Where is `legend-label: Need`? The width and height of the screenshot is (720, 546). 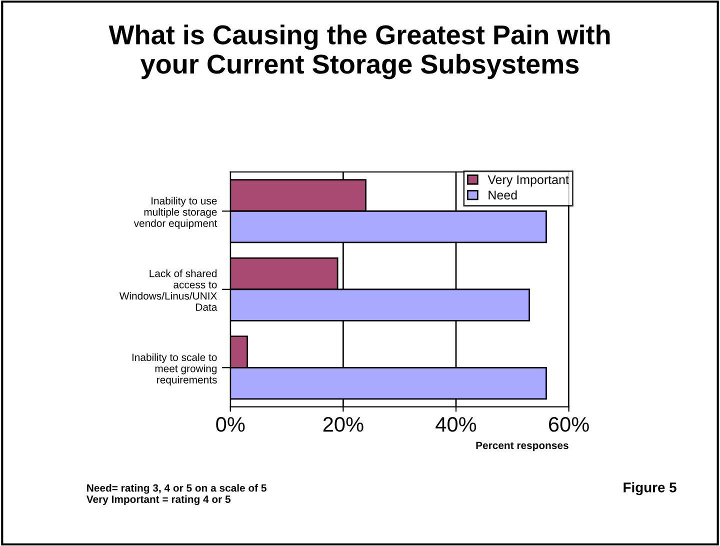 legend-label: Need is located at coordinates (502, 195).